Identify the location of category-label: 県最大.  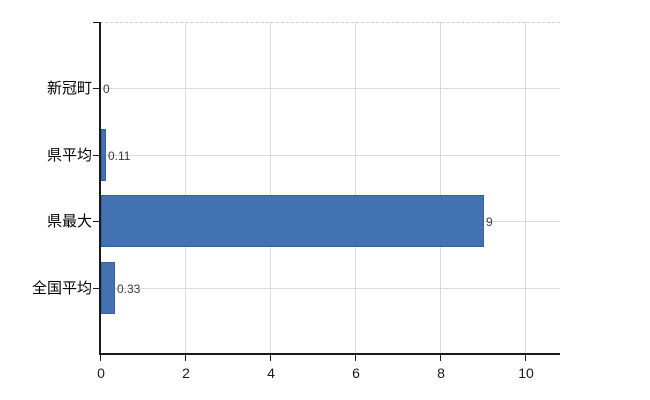
(69, 222).